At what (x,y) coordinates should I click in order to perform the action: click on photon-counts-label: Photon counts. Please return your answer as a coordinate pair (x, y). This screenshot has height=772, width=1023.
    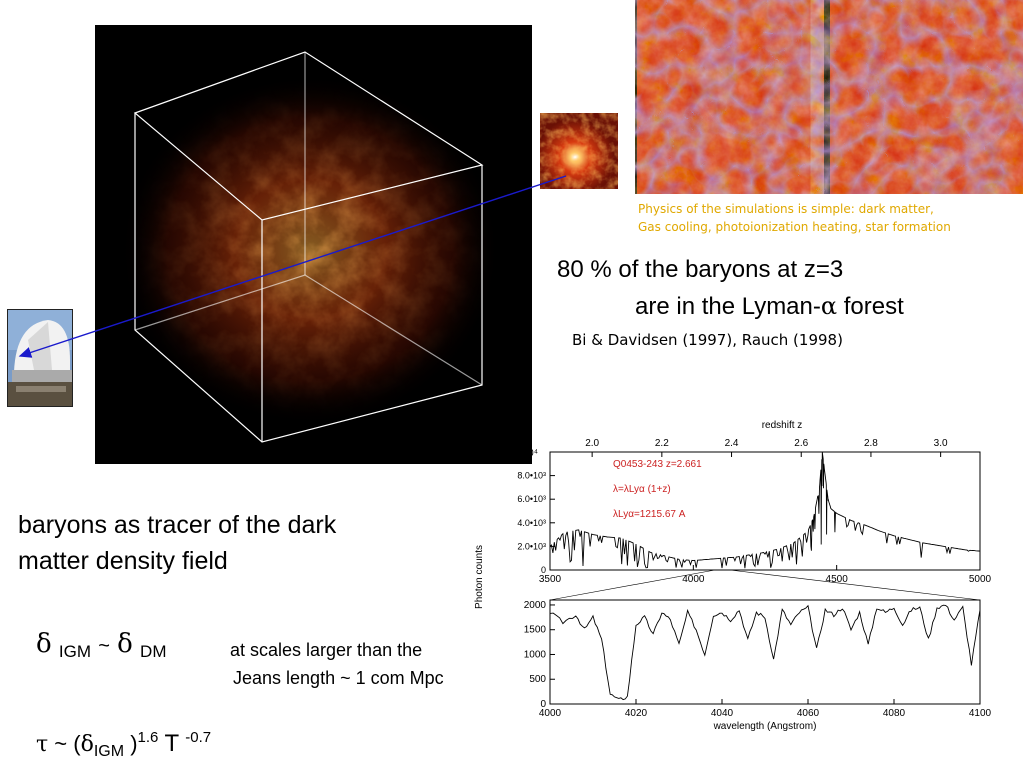
    Looking at the image, I should click on (479, 577).